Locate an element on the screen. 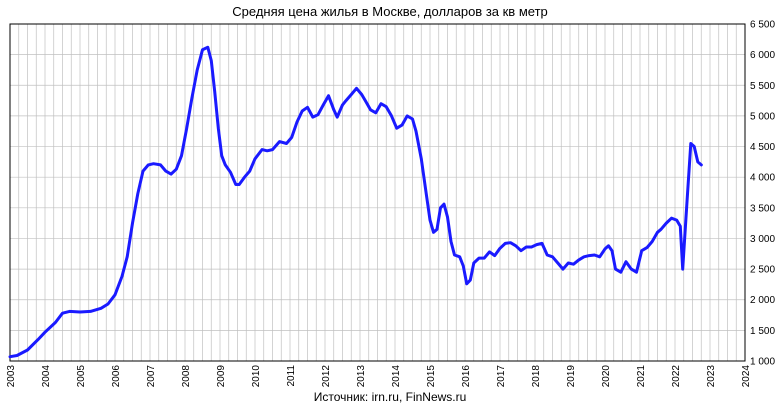 Image resolution: width=780 pixels, height=410 pixels. x-tick-label: 2022 is located at coordinates (676, 376).